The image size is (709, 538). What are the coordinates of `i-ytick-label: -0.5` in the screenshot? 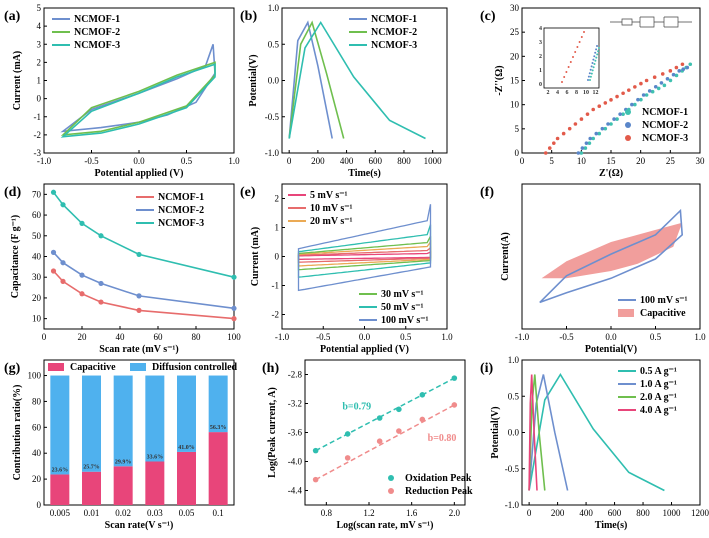 It's located at (512, 469).